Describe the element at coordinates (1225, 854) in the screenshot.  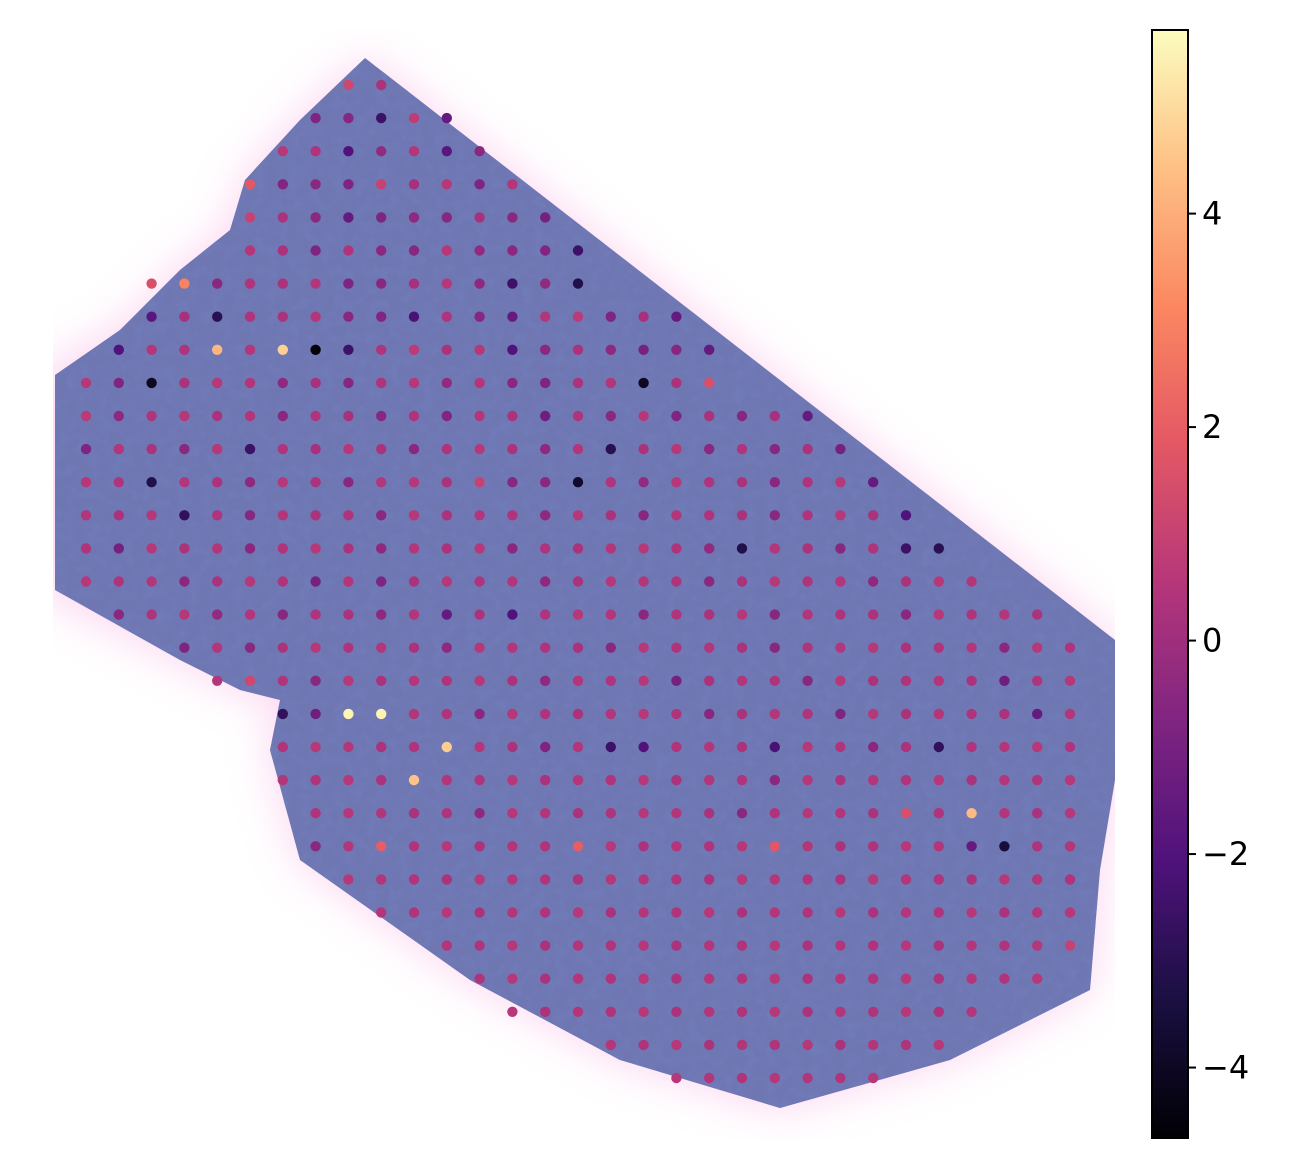
I see `colorbar-tick-label: −2` at that location.